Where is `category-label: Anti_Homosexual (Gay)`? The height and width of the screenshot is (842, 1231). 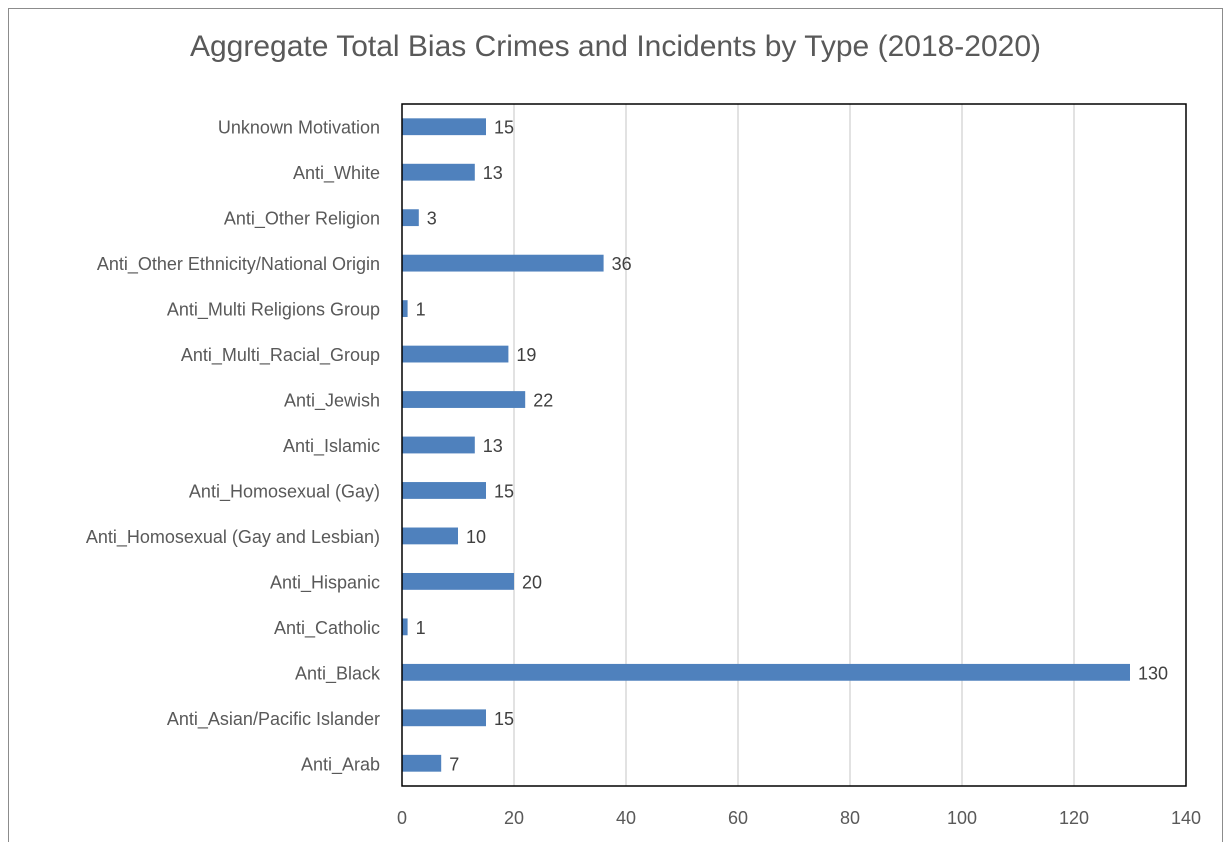 category-label: Anti_Homosexual (Gay) is located at coordinates (284, 491).